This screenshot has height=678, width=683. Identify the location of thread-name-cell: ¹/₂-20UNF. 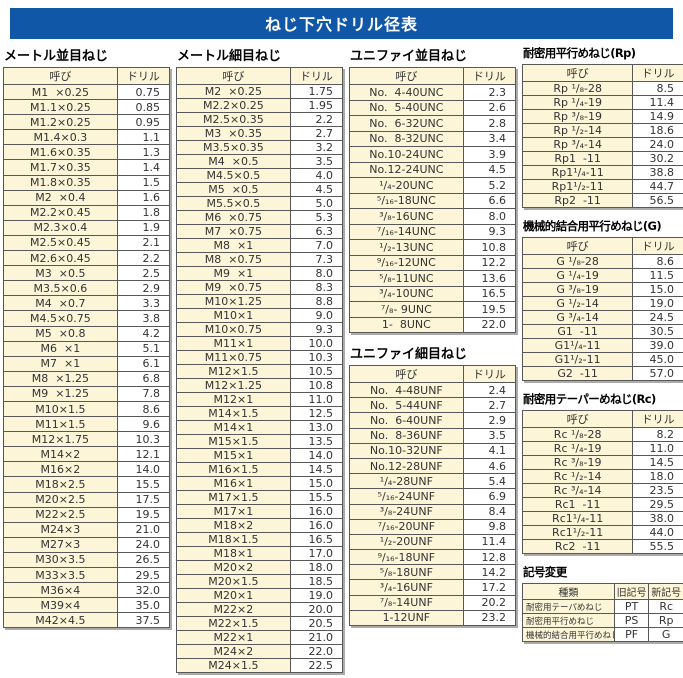
(407, 541).